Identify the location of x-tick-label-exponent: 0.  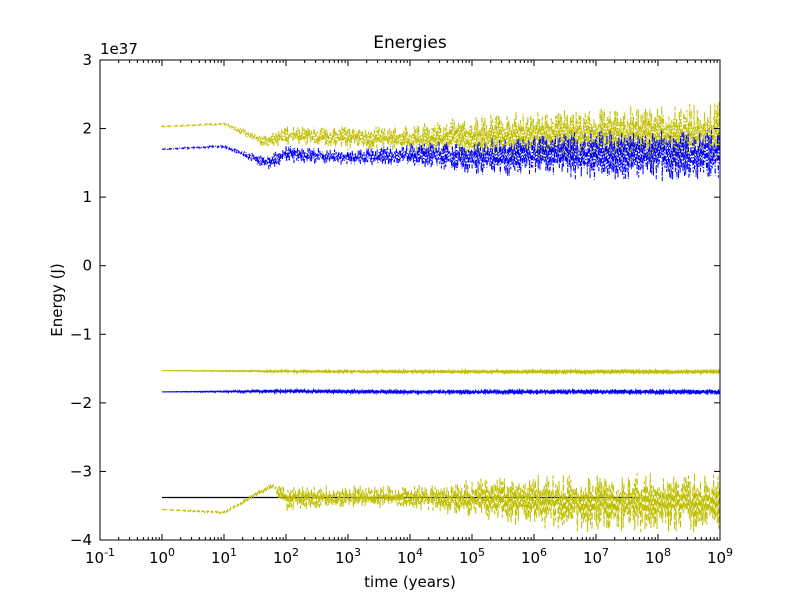
(171, 552).